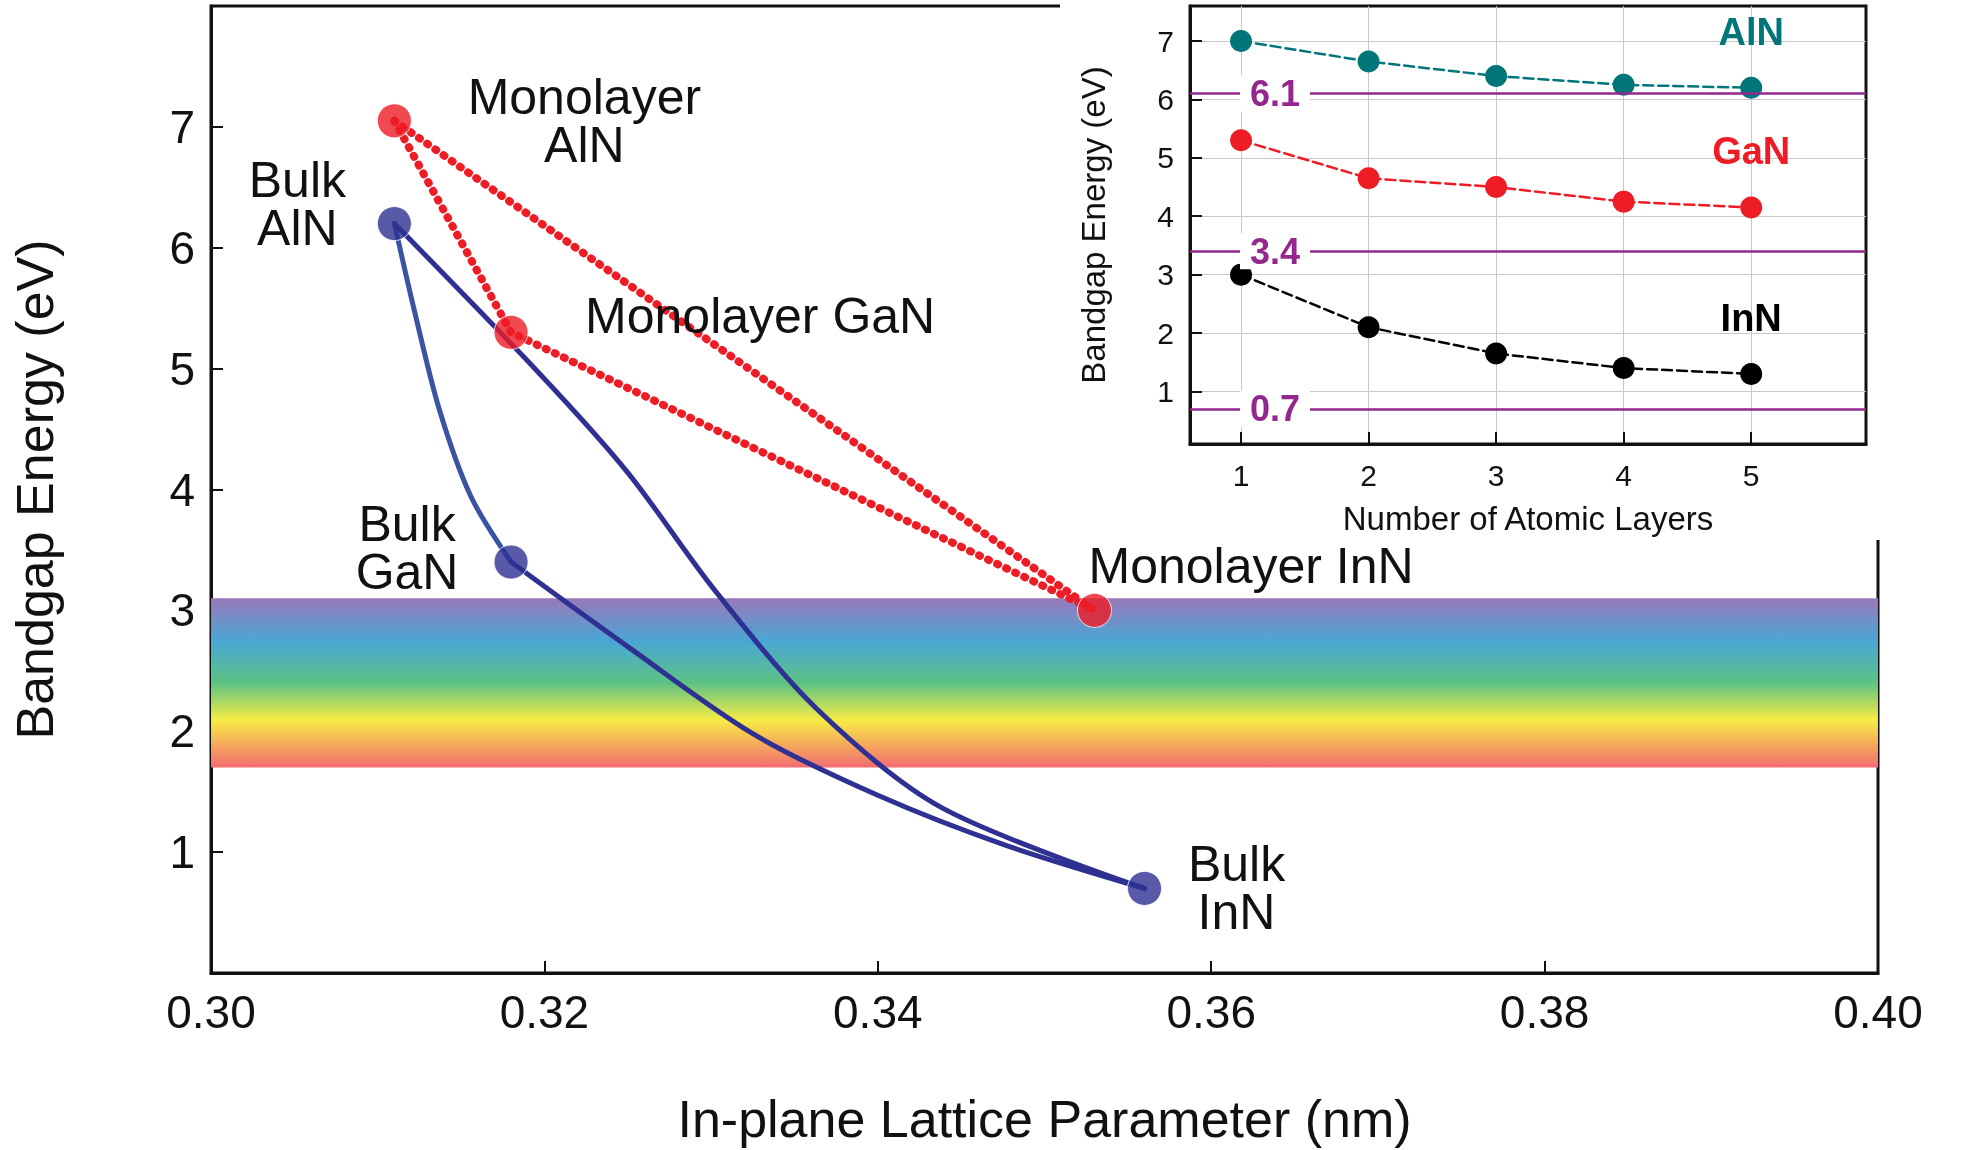  I want to click on ref-line-label: 3.4, so click(1275, 251).